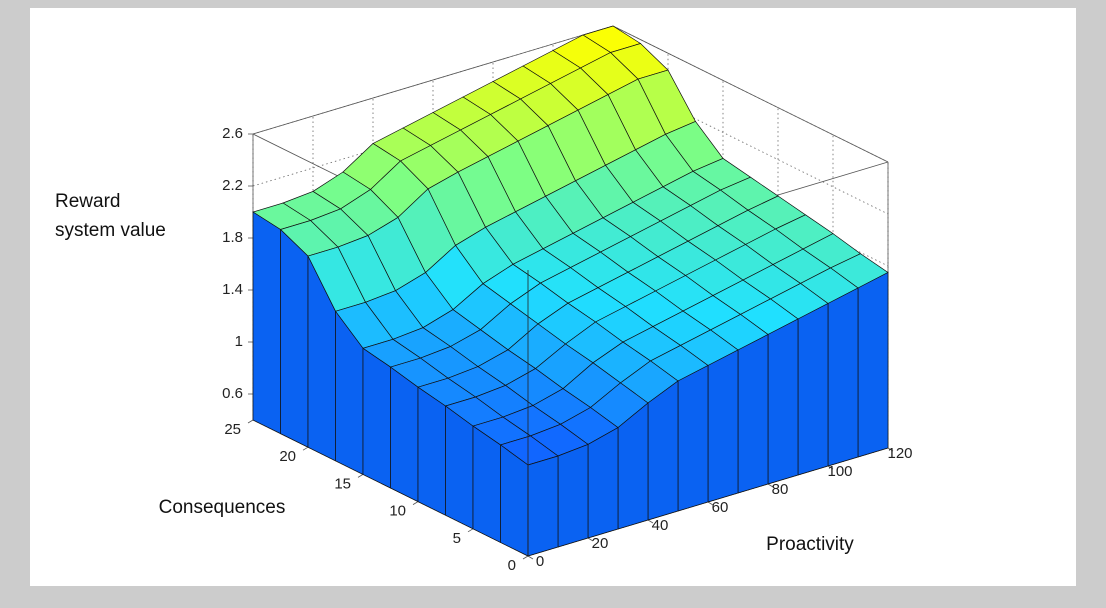 Image resolution: width=1106 pixels, height=608 pixels. Describe the element at coordinates (232, 237) in the screenshot. I see `z-tick-label: 1.8` at that location.